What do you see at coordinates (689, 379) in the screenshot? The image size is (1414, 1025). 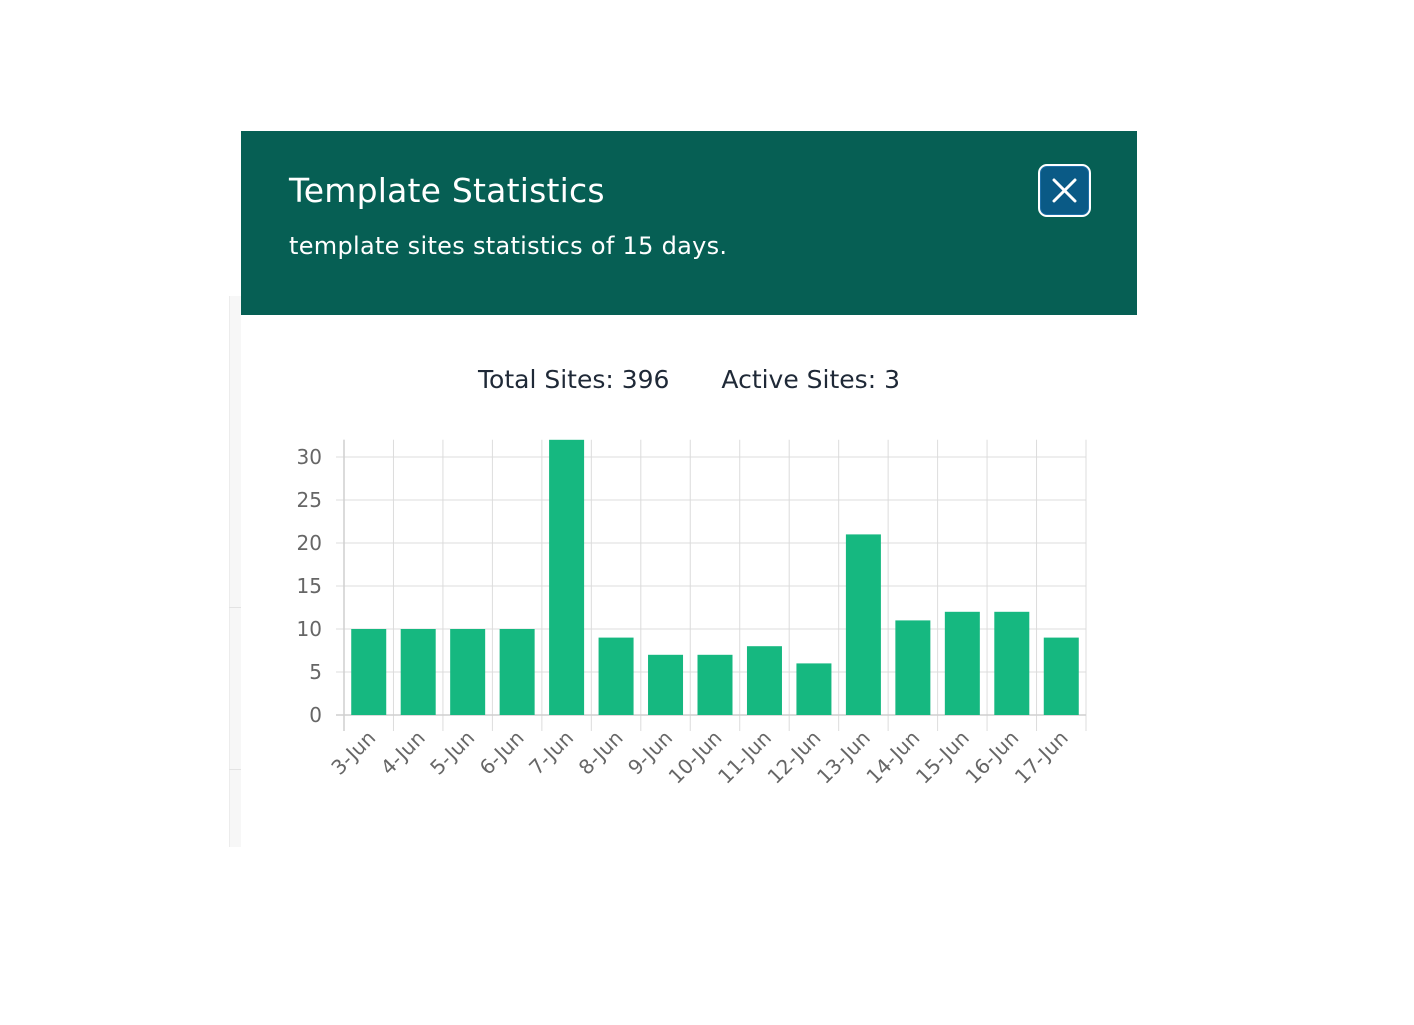 I see `stats-summary: Total Sites: 396 Active Sites: 3` at bounding box center [689, 379].